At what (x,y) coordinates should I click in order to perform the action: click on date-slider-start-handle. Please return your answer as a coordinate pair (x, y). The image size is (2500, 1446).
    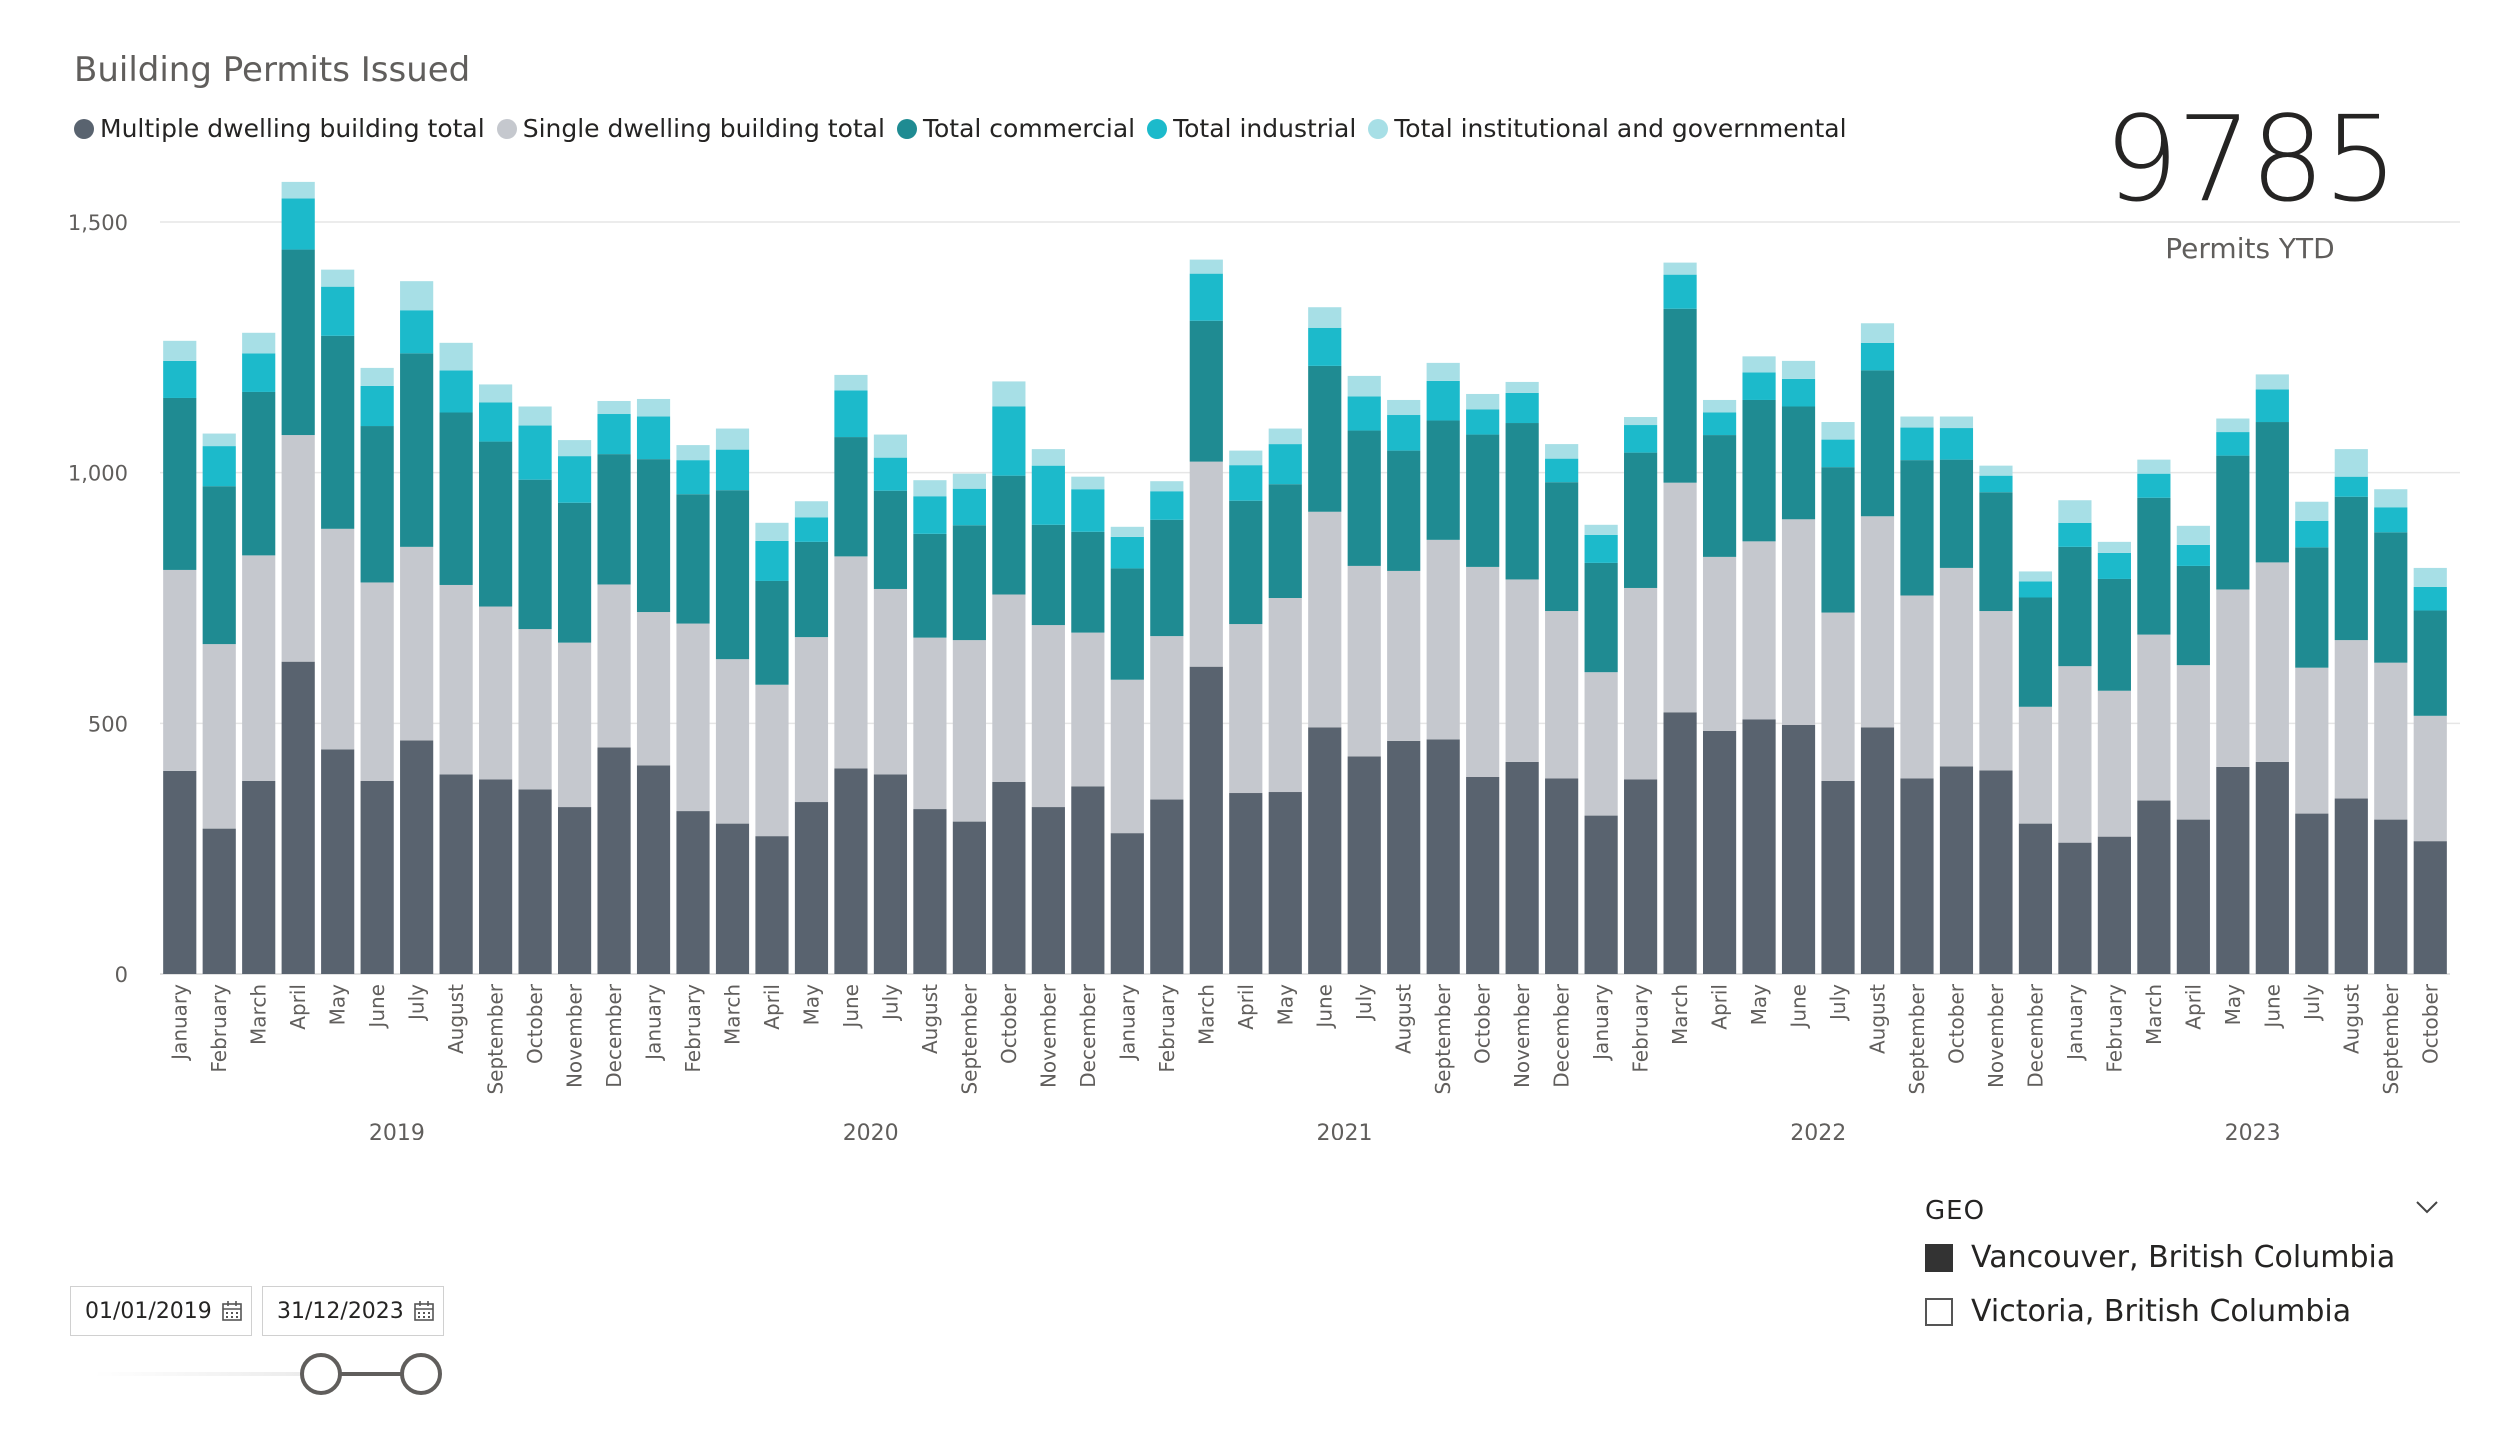
    Looking at the image, I should click on (321, 1374).